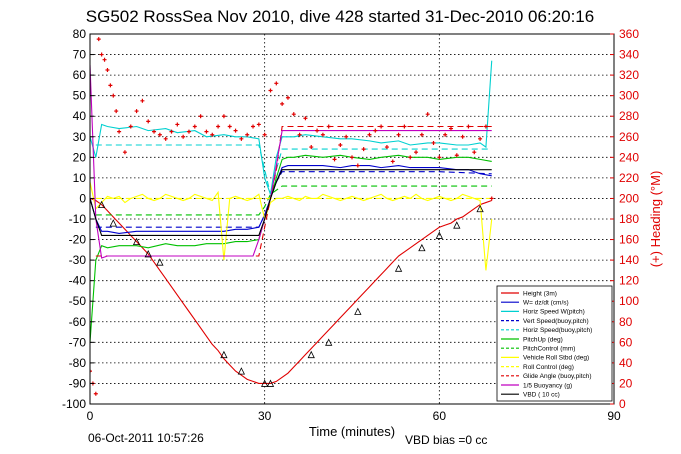 This screenshot has height=454, width=681. What do you see at coordinates (557, 330) in the screenshot?
I see `legend-label: Horiz Speed(buoy,pitch)` at bounding box center [557, 330].